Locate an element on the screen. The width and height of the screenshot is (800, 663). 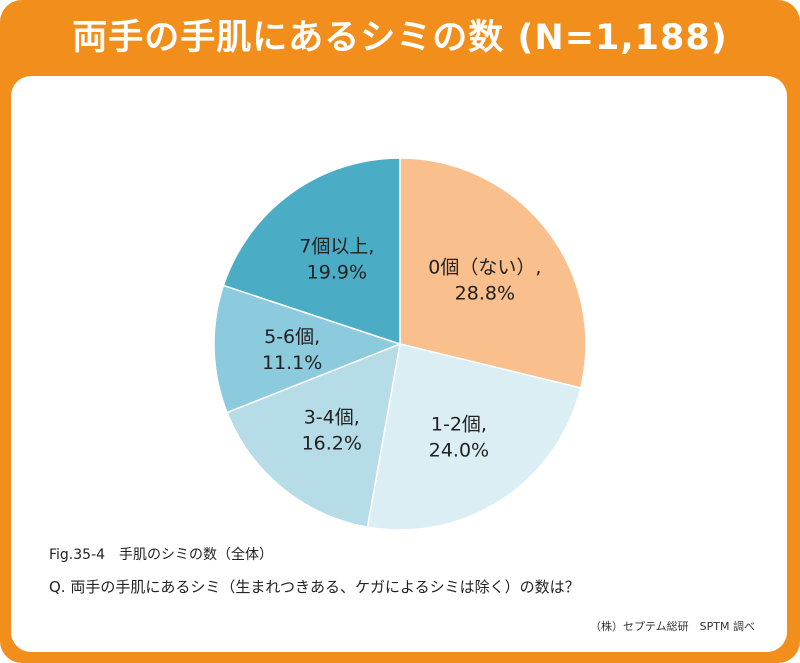
slice-percent-3: 11.1% is located at coordinates (292, 363).